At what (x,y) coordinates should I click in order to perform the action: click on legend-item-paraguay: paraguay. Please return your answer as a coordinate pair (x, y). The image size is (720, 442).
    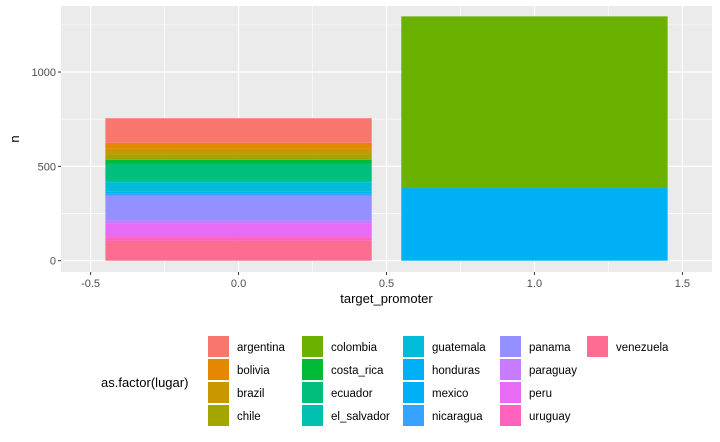
    Looking at the image, I should click on (538, 369).